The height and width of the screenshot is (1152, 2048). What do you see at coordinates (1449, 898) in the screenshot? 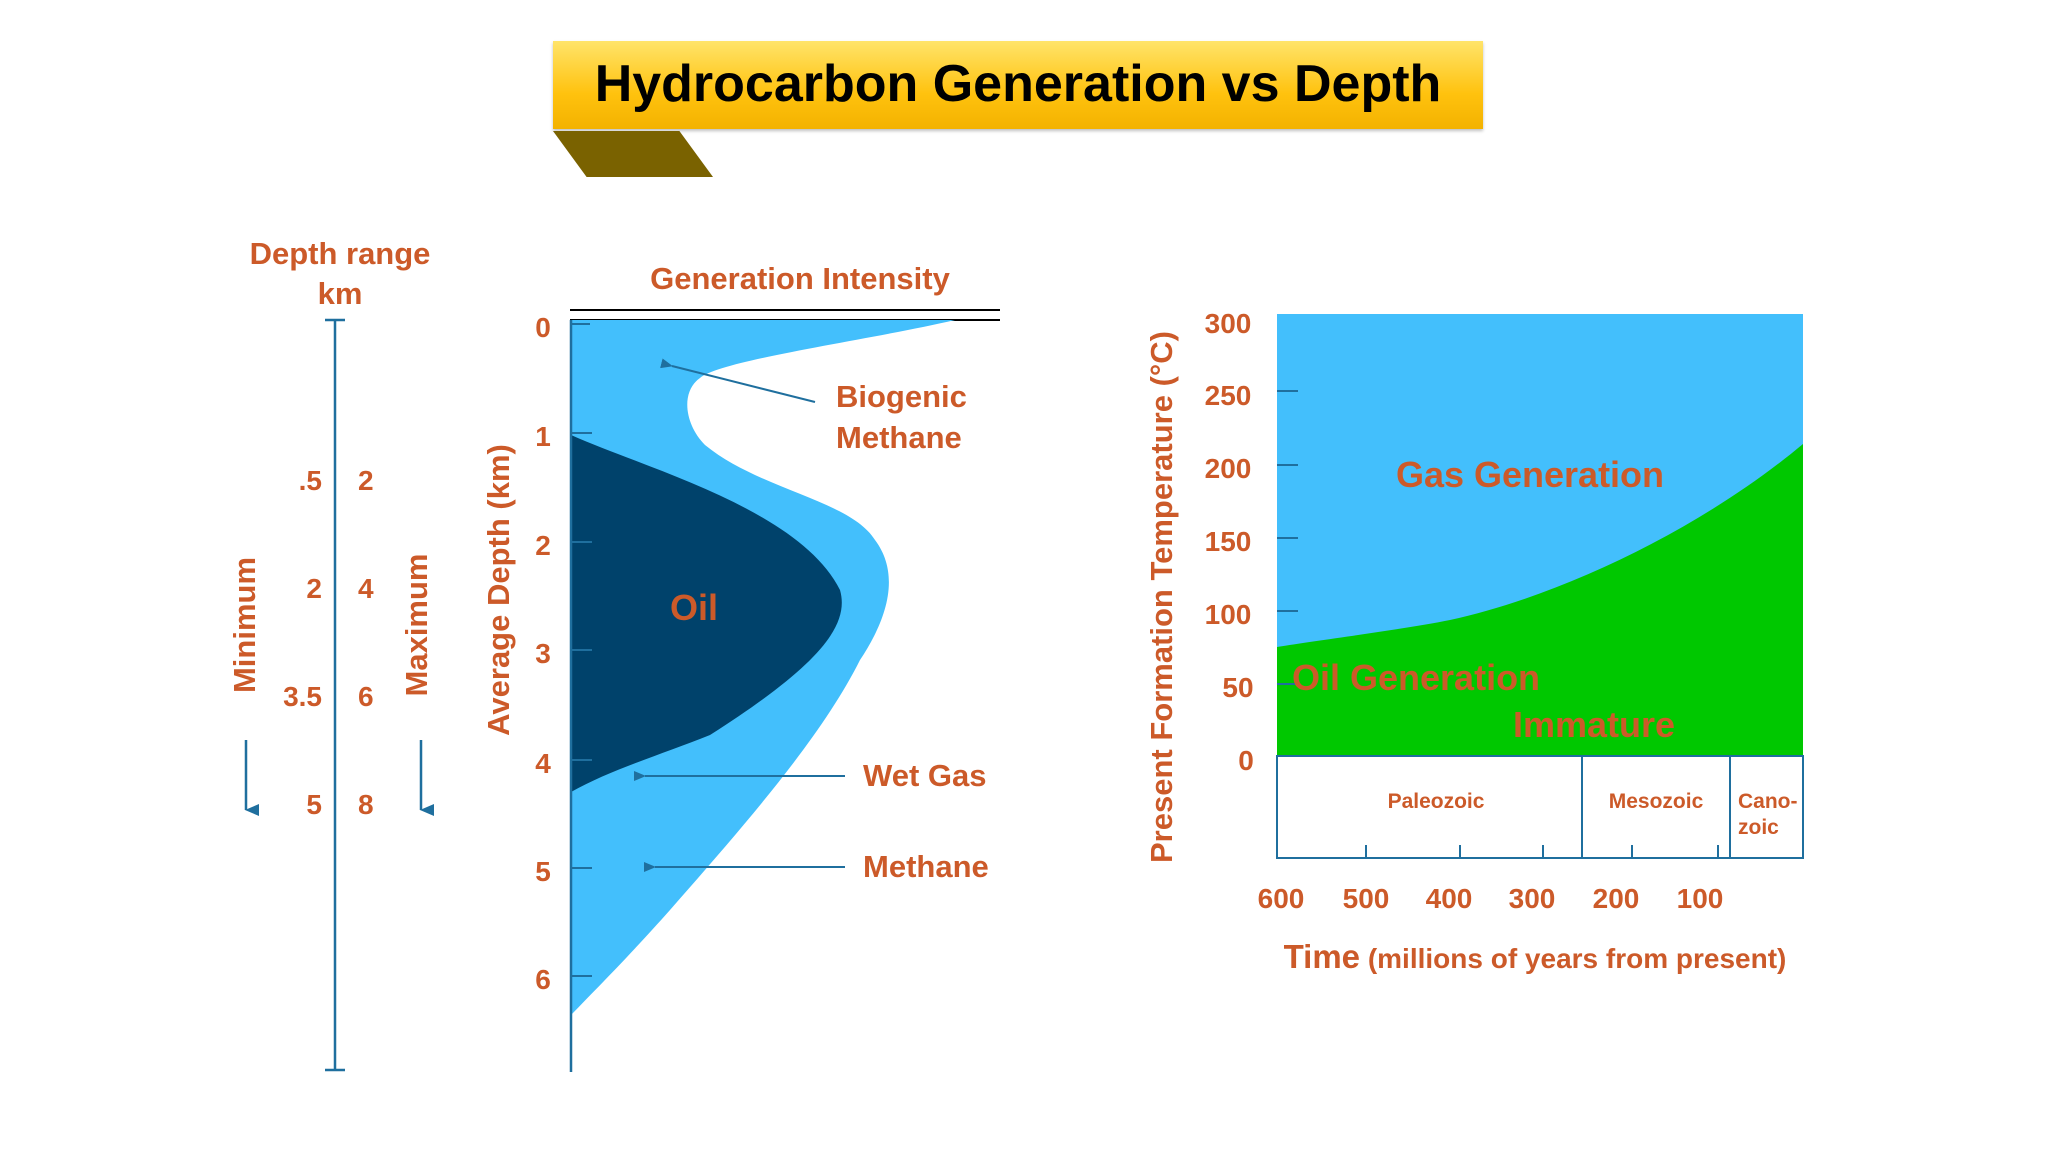
I see `time-tick-label: 400` at bounding box center [1449, 898].